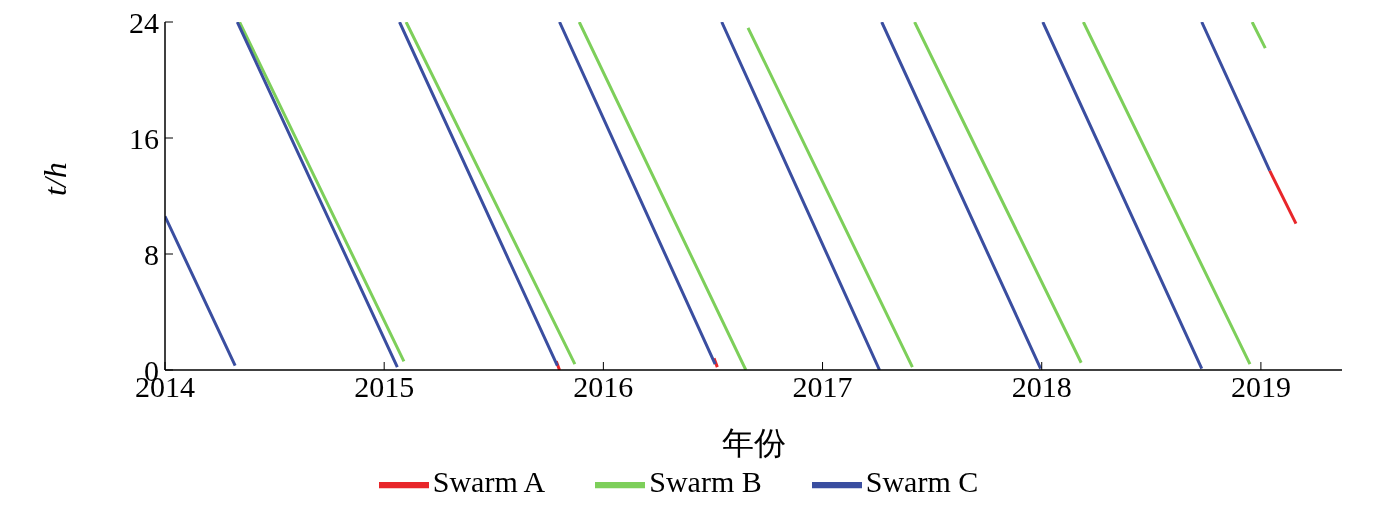 The image size is (1378, 528). I want to click on x-tick-label: 2018, so click(1041, 387).